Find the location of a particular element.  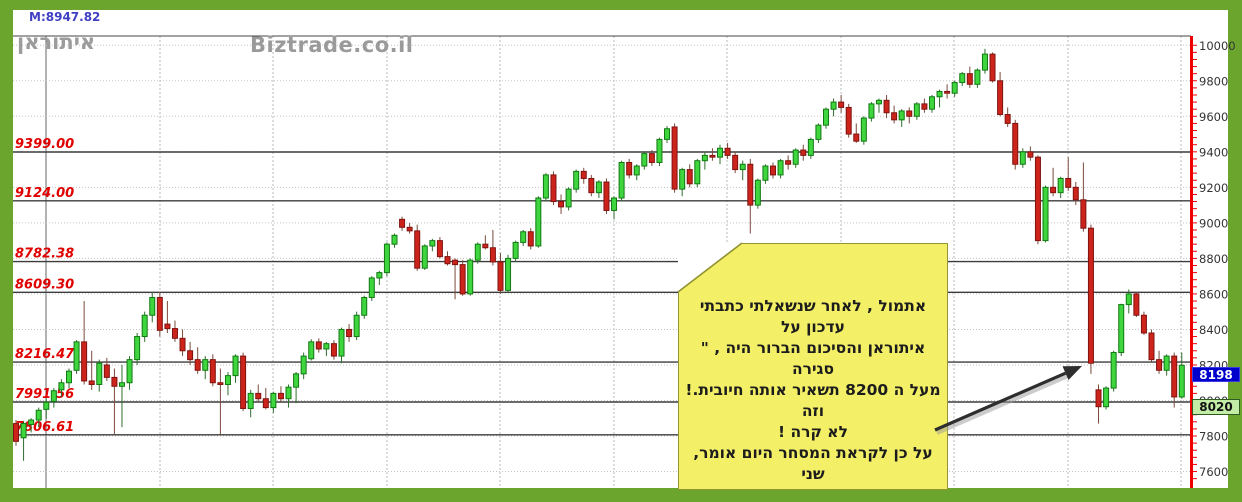

note-line: דברים. is located at coordinates (813, 487).